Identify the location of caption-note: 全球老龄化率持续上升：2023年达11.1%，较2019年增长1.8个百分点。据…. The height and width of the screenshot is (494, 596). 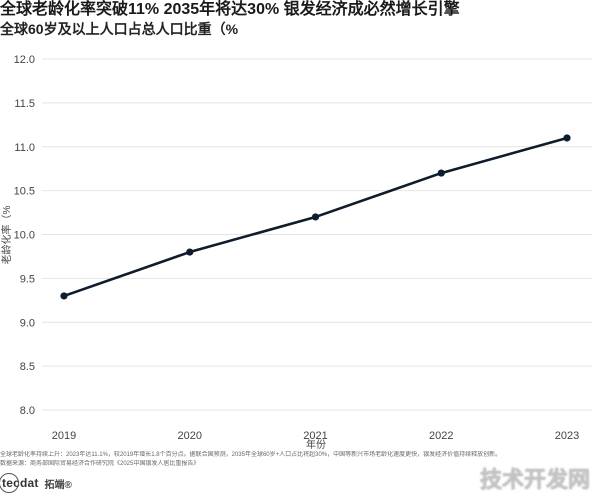
(251, 455).